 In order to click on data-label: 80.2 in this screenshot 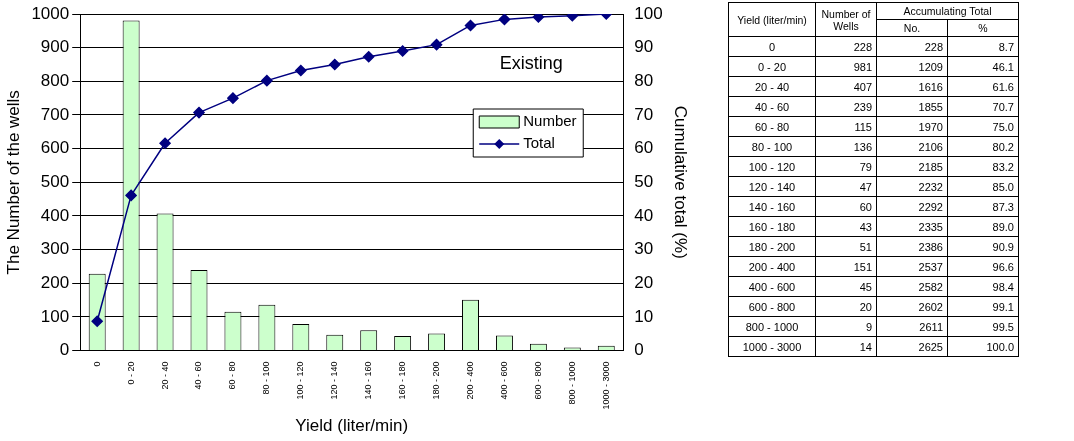, I will do `click(983, 146)`.